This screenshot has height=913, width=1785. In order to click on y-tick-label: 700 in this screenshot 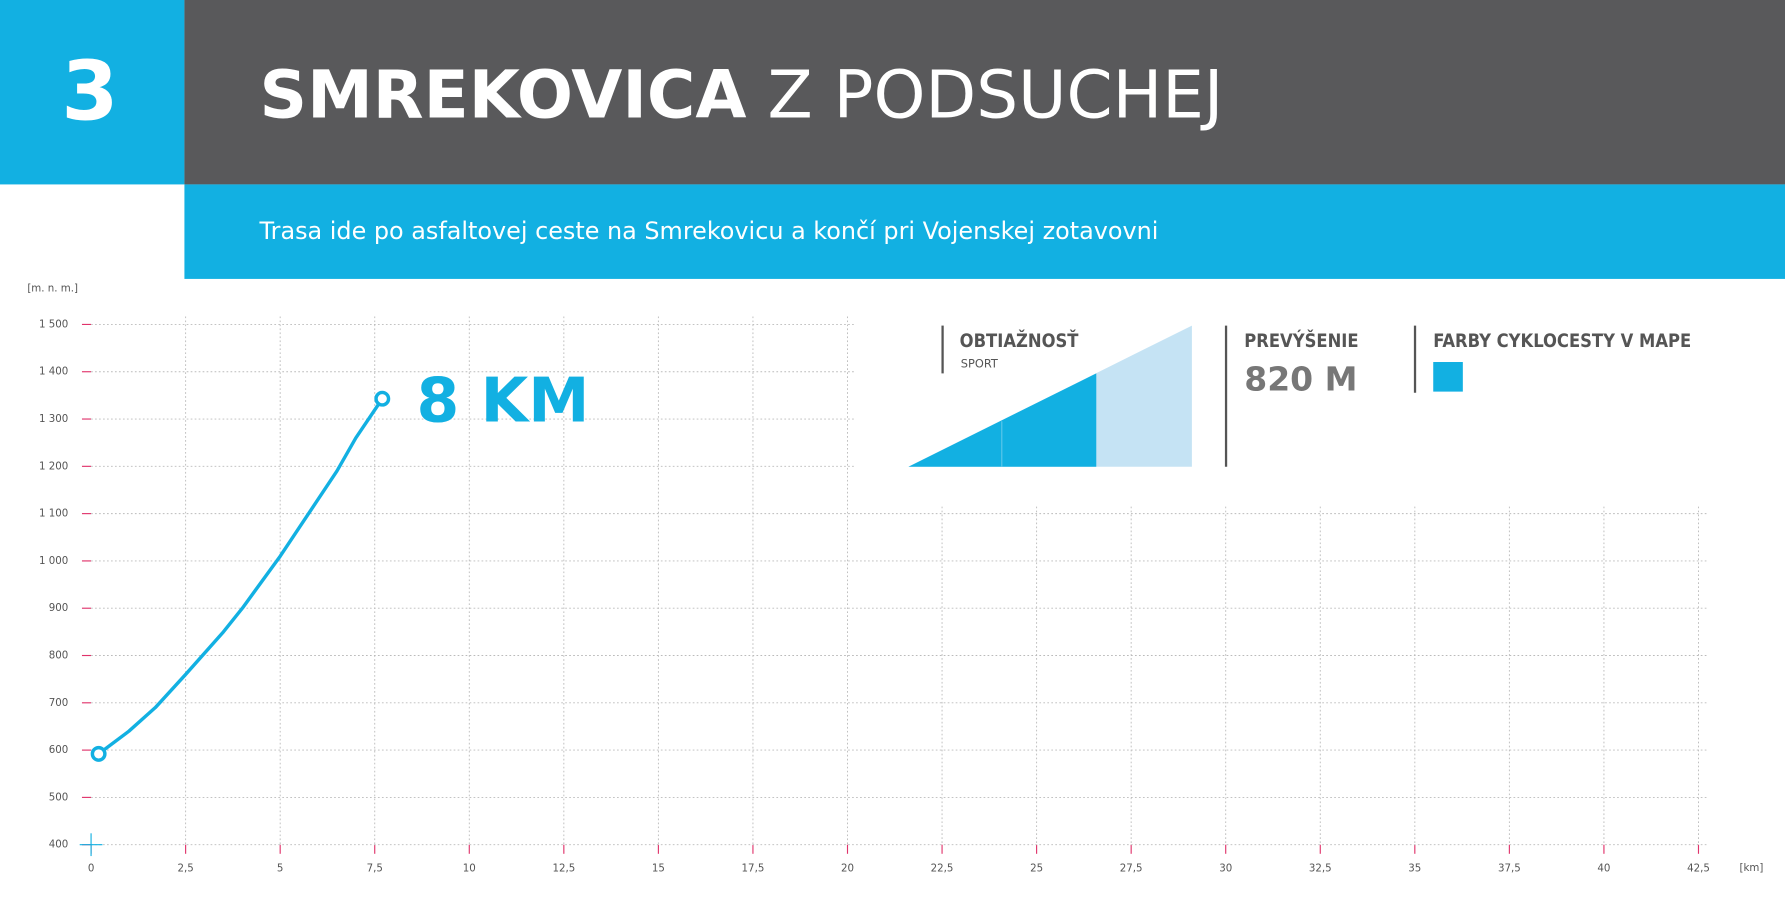, I will do `click(59, 703)`.